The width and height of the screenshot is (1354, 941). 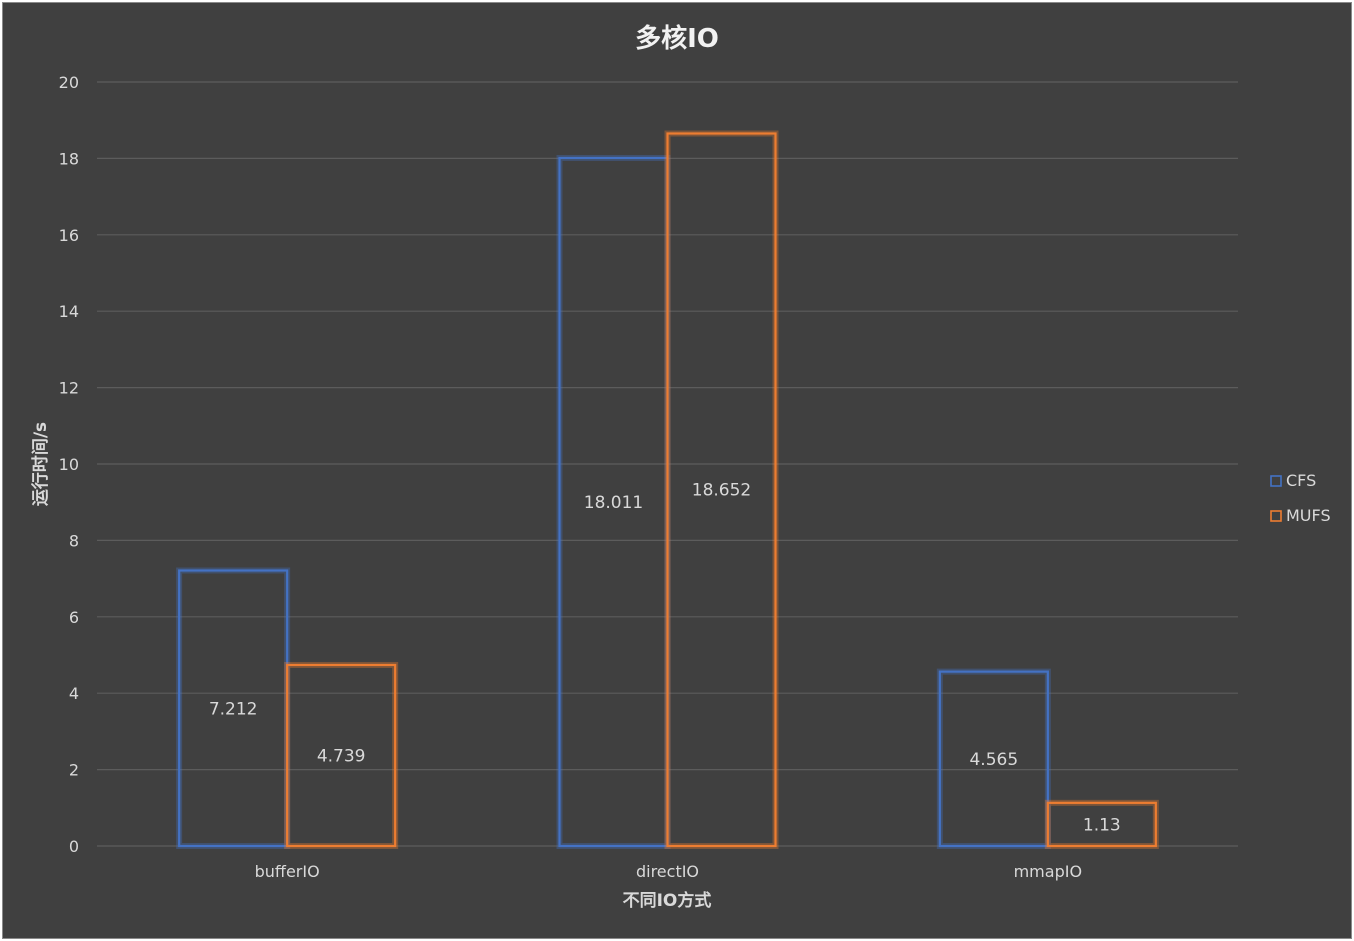 I want to click on legend: CFS MUFS, so click(x=1300, y=498).